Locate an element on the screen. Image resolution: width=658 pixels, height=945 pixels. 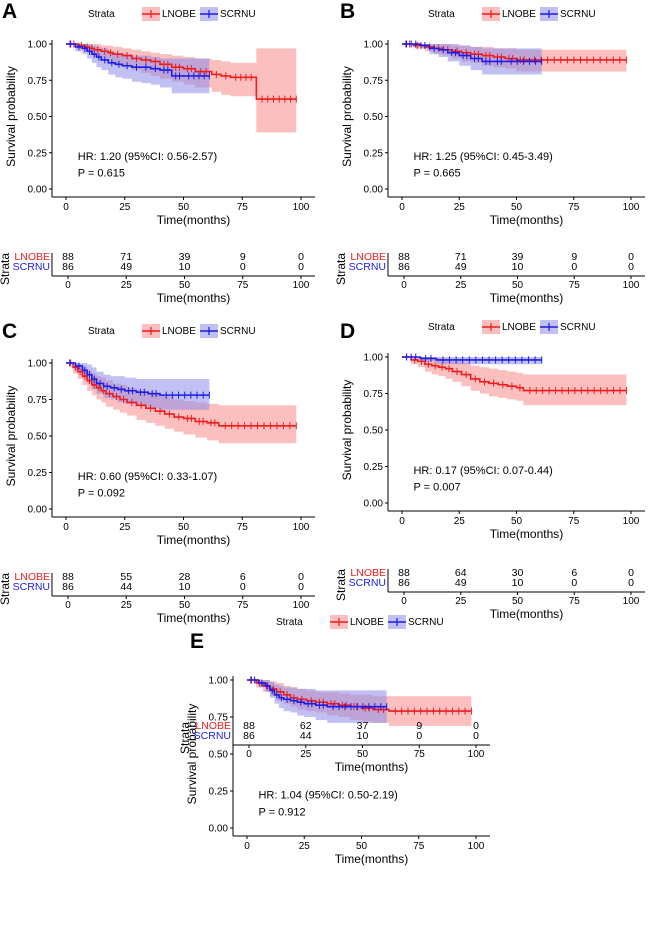
risk-count: 6 is located at coordinates (243, 577).